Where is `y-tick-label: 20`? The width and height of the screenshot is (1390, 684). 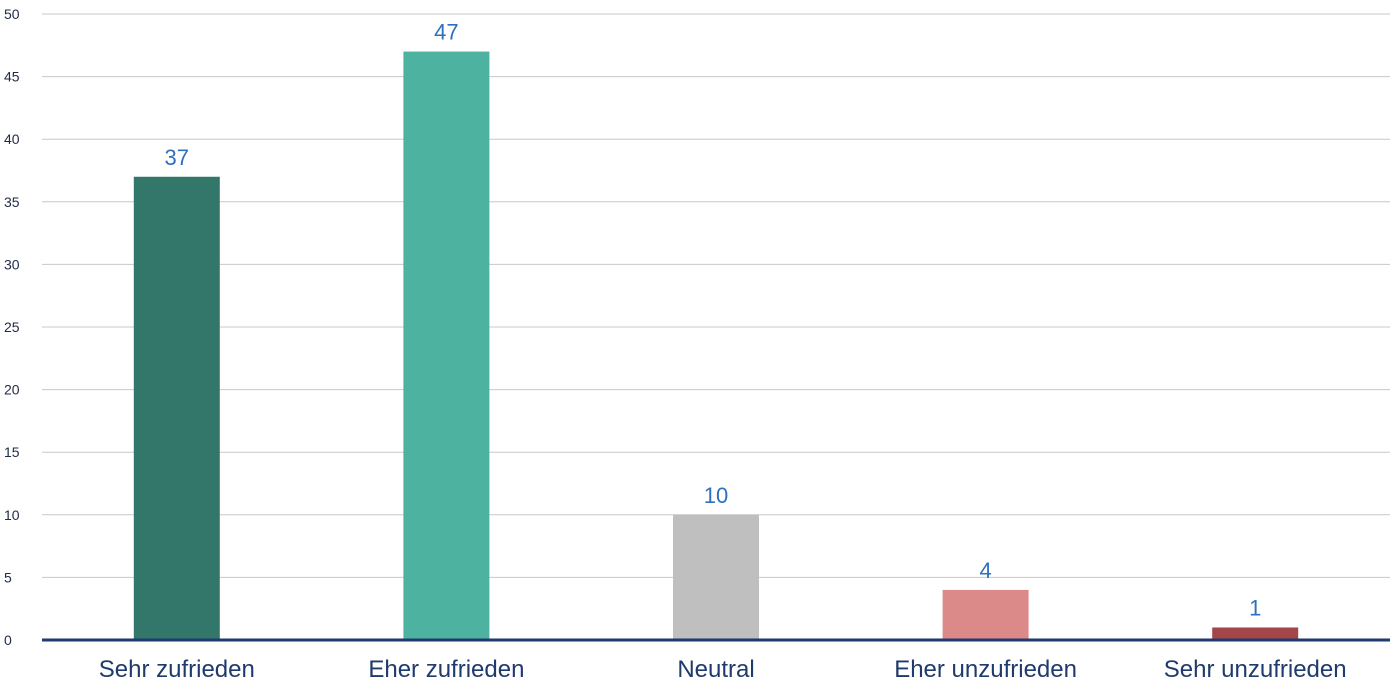 y-tick-label: 20 is located at coordinates (12, 390).